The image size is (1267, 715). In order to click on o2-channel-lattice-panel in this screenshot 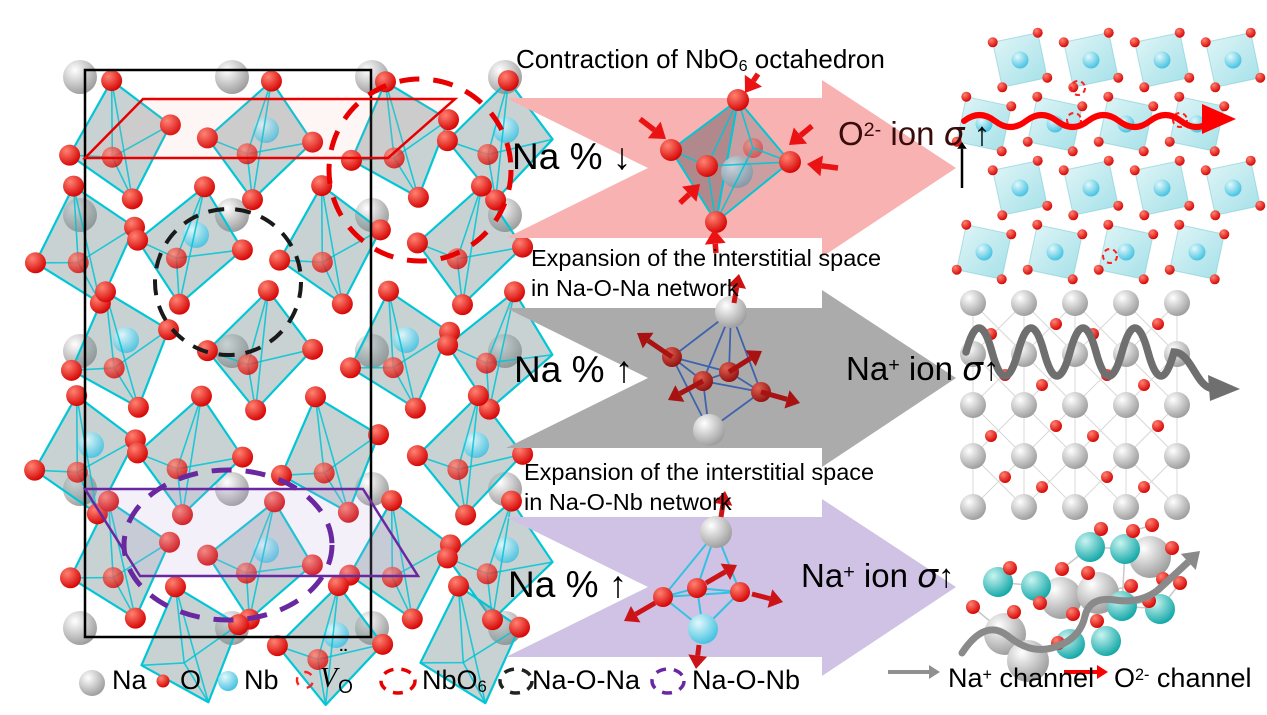, I will do `click(1108, 156)`.